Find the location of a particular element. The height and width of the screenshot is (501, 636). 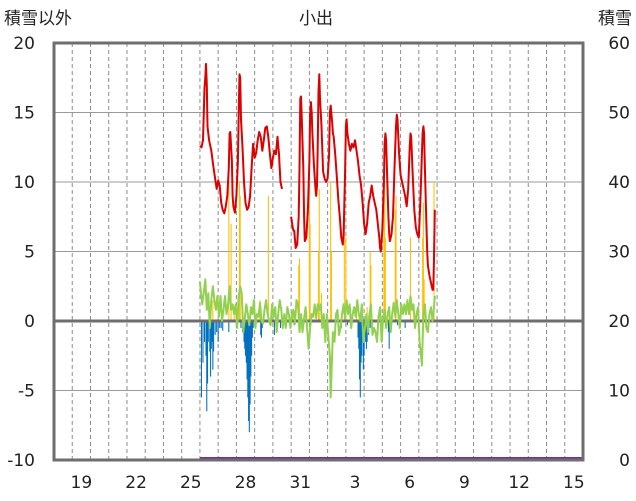

right-tick-label: 30 is located at coordinates (619, 253).